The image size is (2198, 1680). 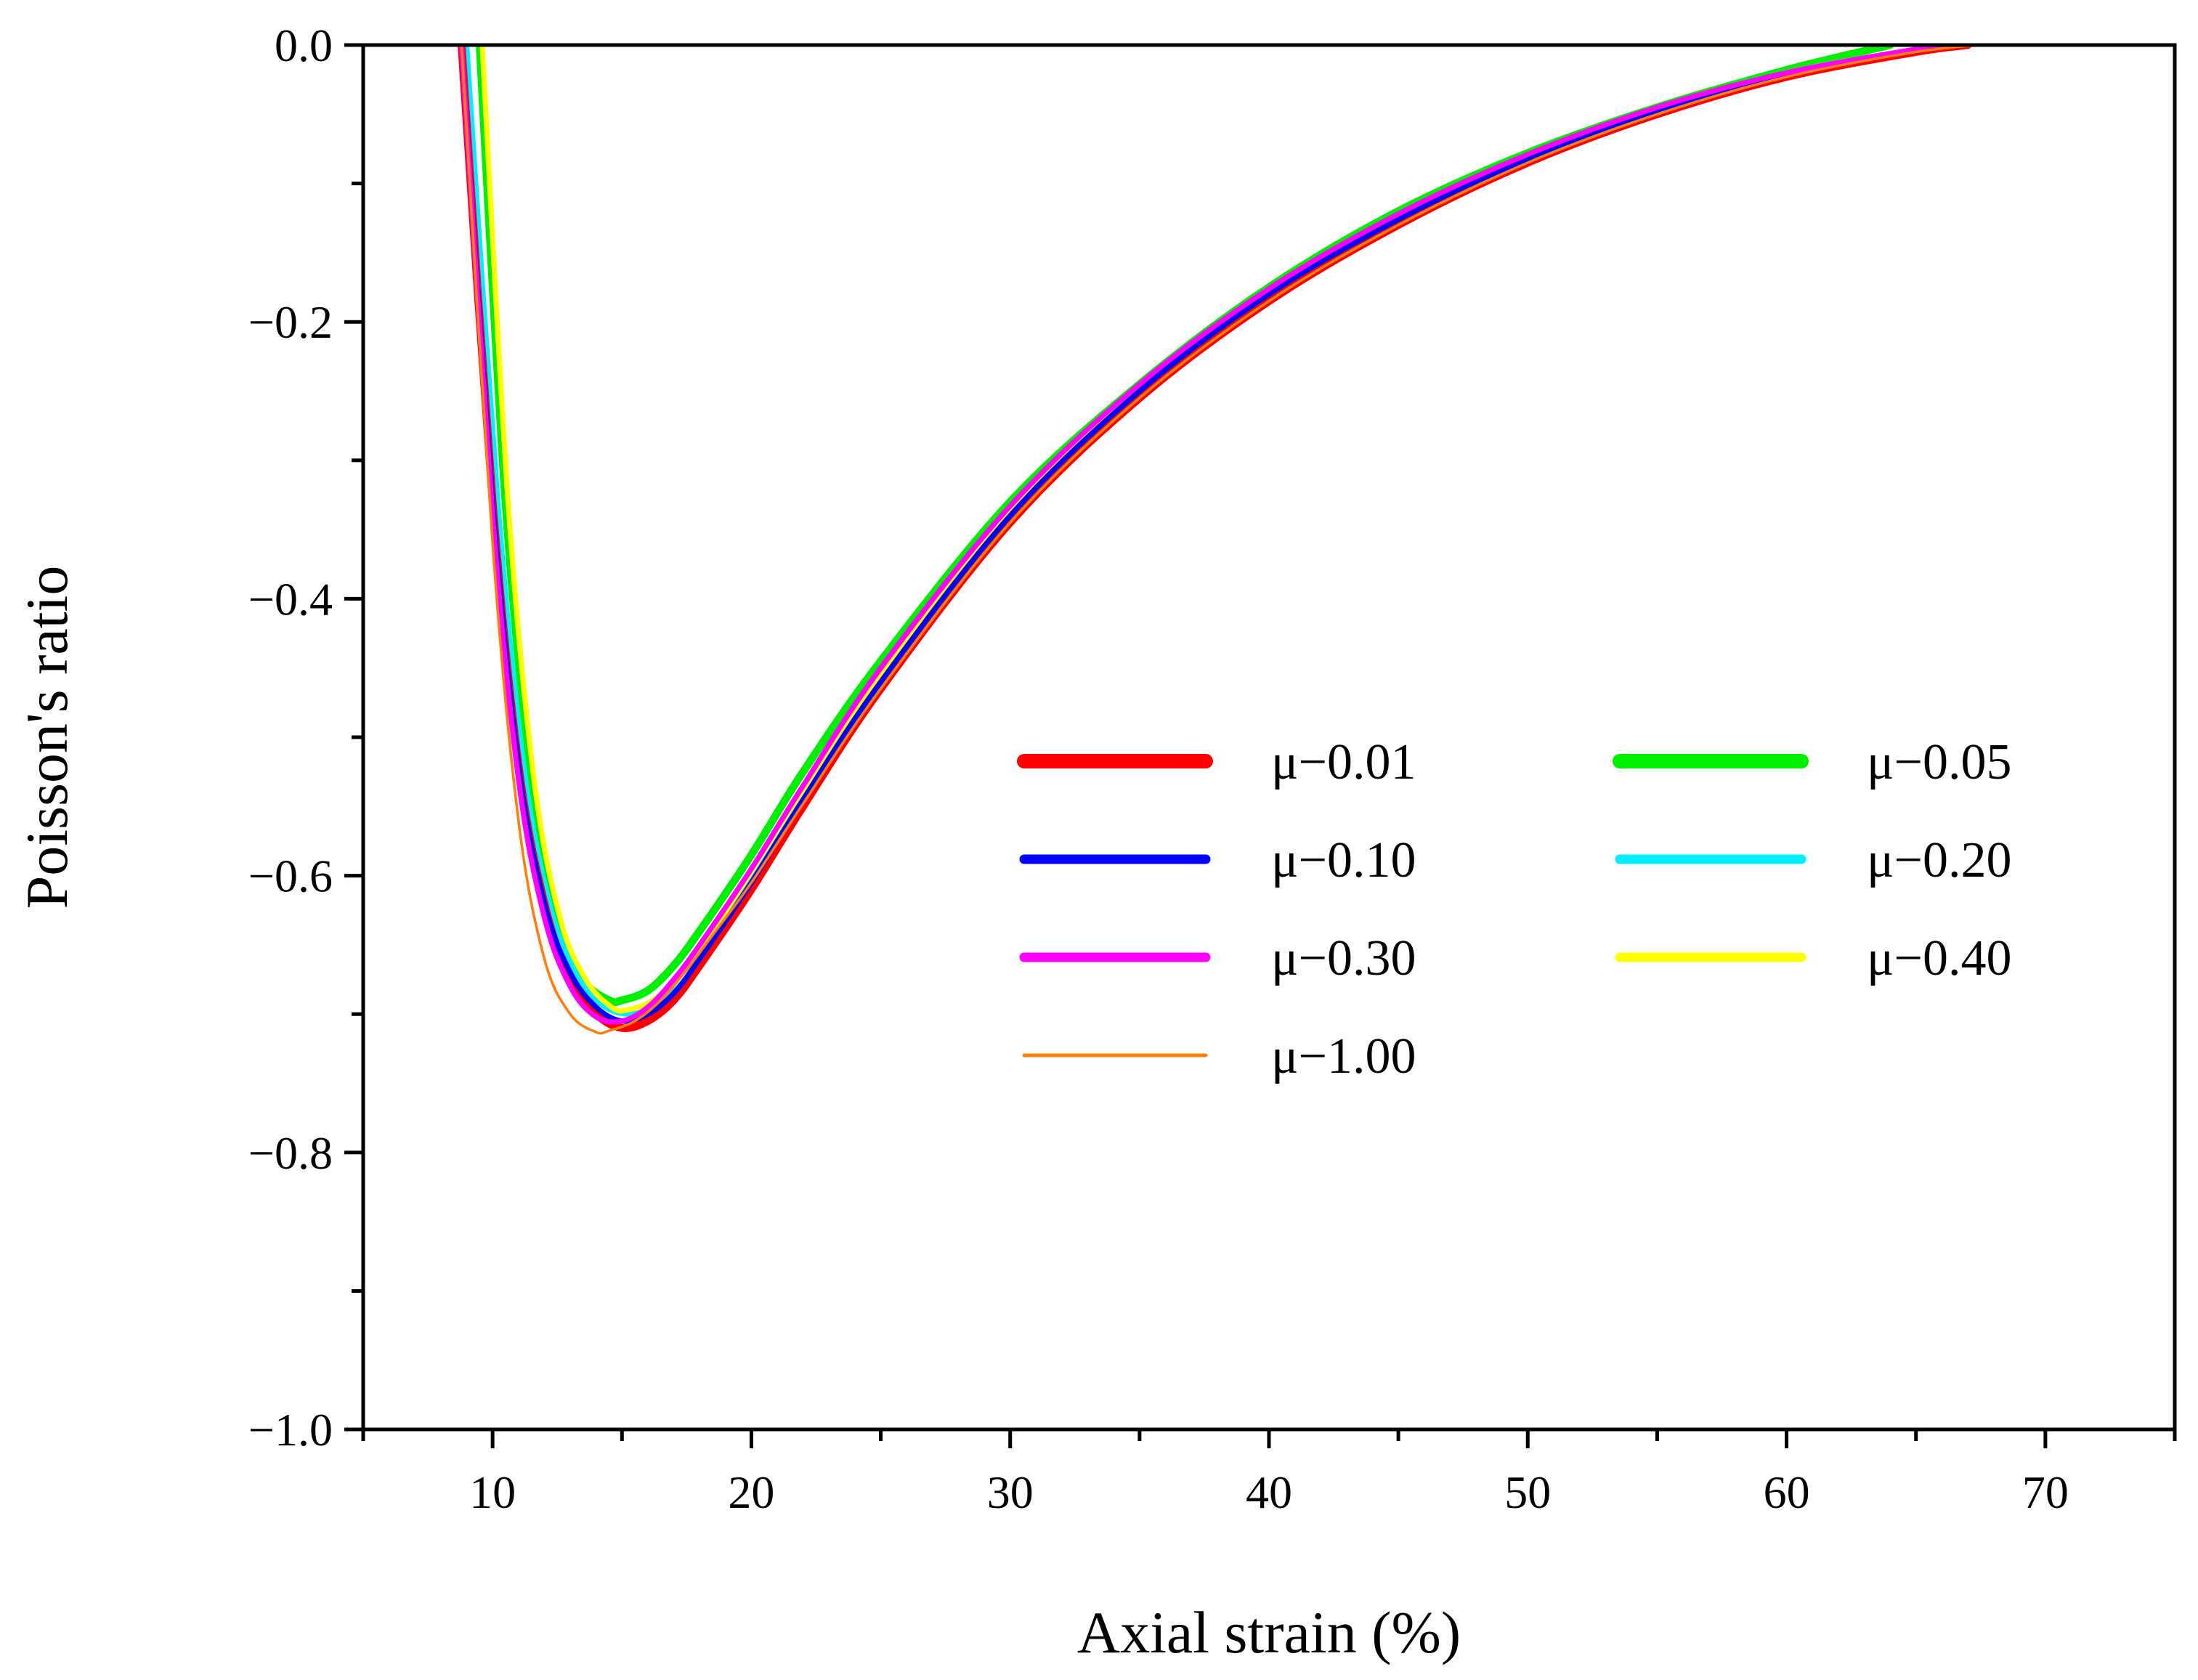 What do you see at coordinates (290, 322) in the screenshot?
I see `y-tick-label: −0.2` at bounding box center [290, 322].